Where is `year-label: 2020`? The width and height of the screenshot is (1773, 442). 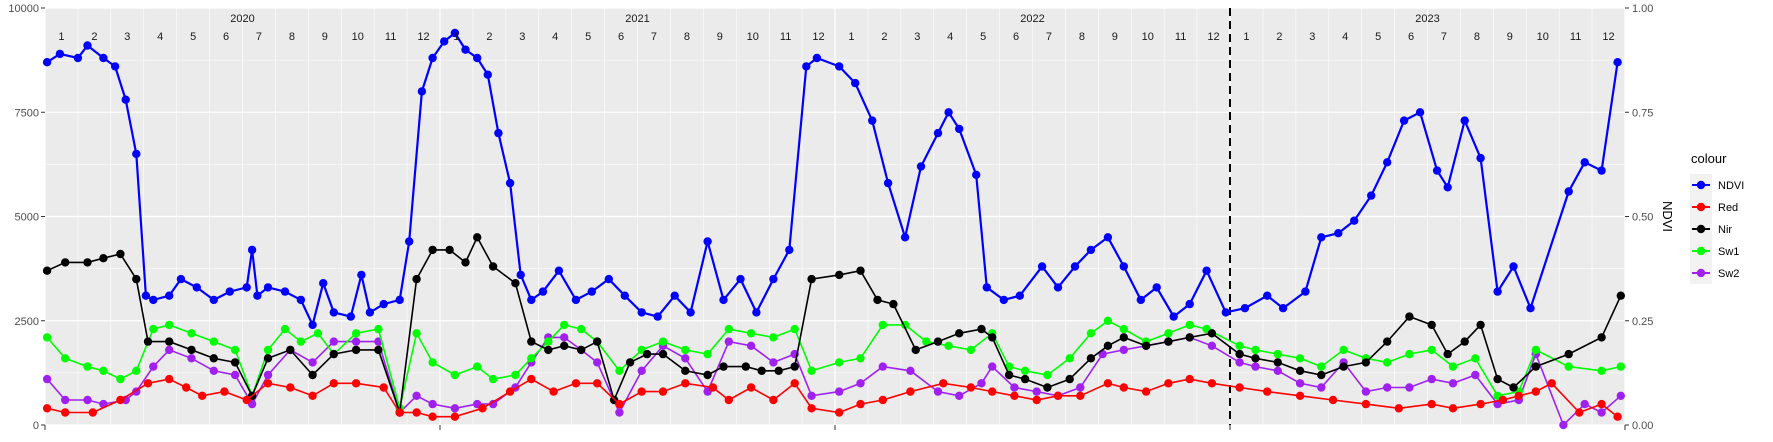 year-label: 2020 is located at coordinates (242, 19).